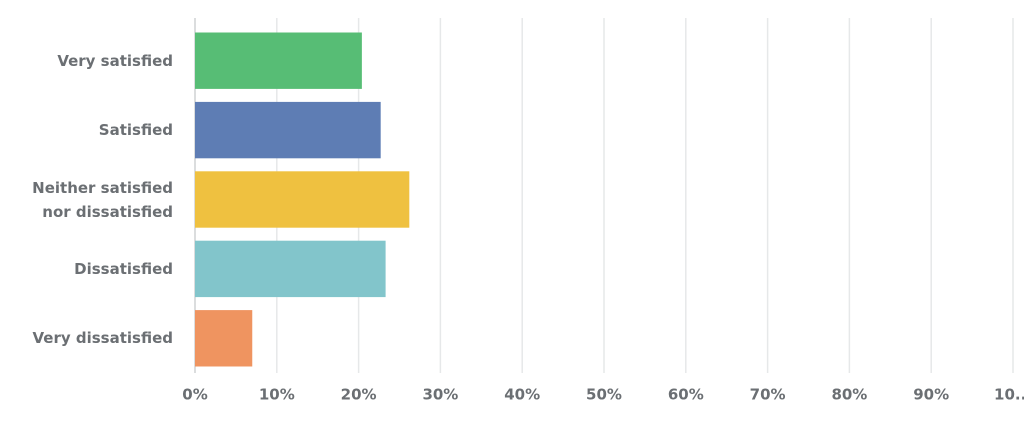  Describe the element at coordinates (604, 395) in the screenshot. I see `x-tick-label: 50%` at that location.